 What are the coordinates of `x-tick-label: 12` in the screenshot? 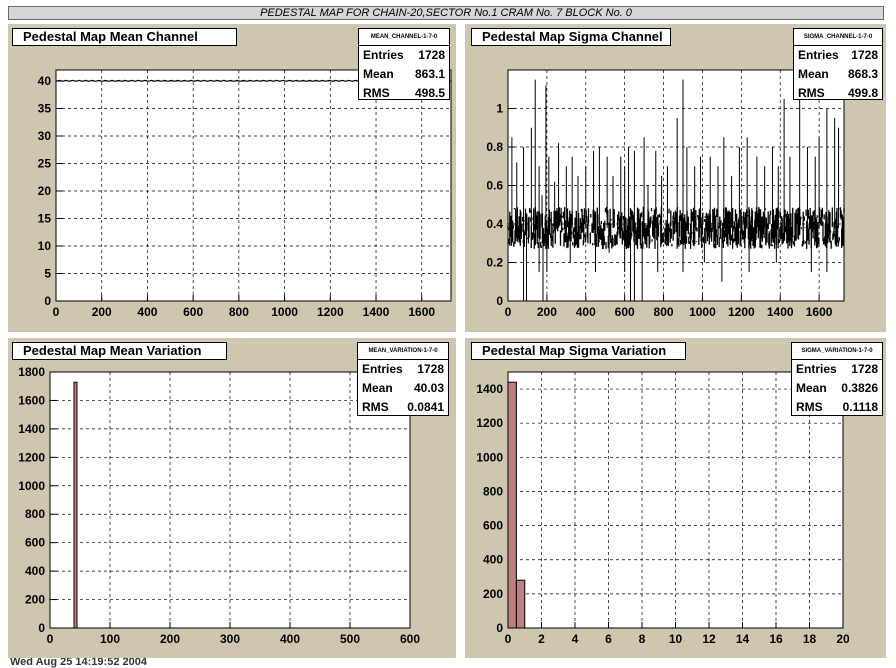 It's located at (709, 639).